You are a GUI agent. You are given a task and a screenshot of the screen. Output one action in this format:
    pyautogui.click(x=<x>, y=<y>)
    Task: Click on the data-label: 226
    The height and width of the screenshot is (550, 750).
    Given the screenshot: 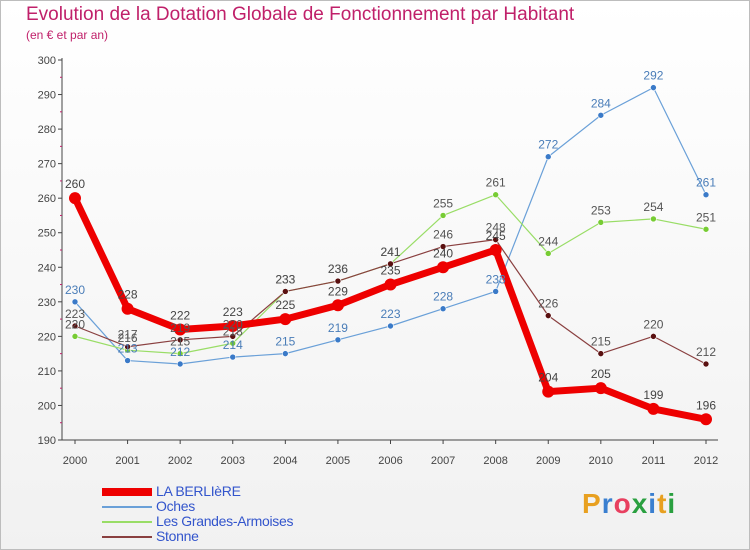 What is the action you would take?
    pyautogui.click(x=548, y=304)
    